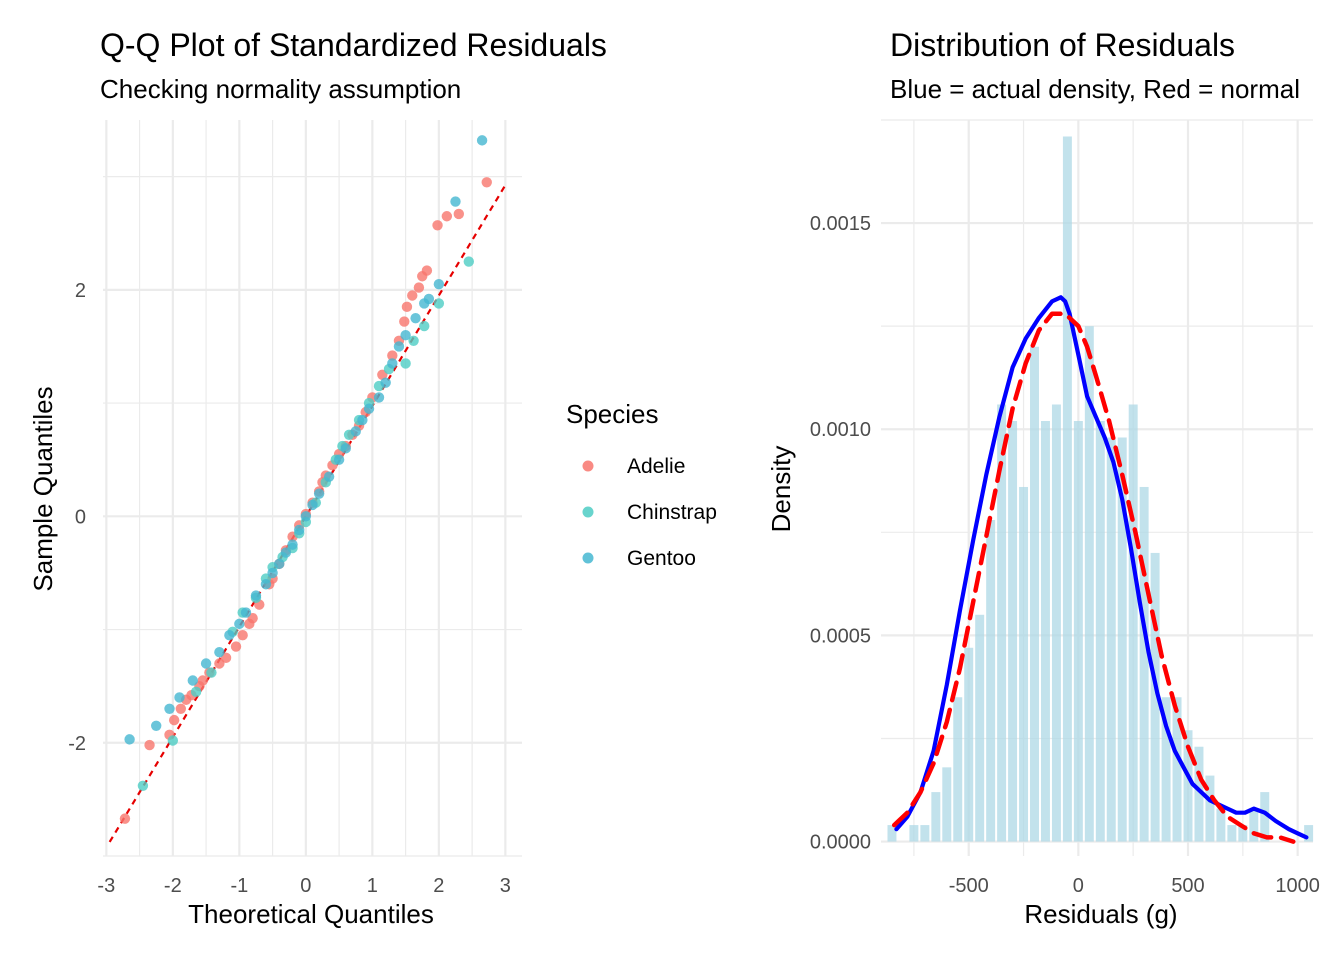  I want to click on hist-y-tick-label: 0.0015, so click(840, 224).